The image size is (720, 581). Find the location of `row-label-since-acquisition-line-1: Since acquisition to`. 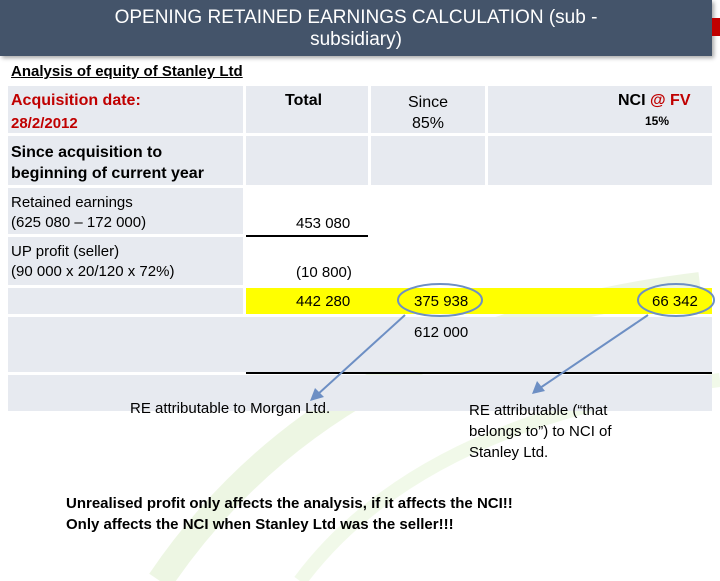

row-label-since-acquisition-line-1: Since acquisition to is located at coordinates (87, 152).